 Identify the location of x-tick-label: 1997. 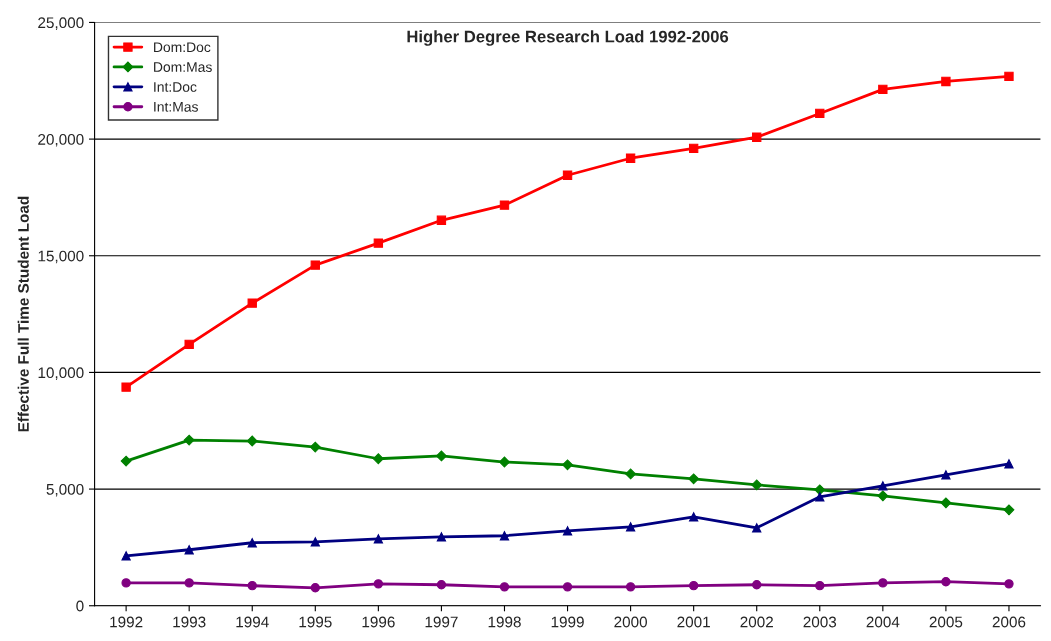
(441, 622).